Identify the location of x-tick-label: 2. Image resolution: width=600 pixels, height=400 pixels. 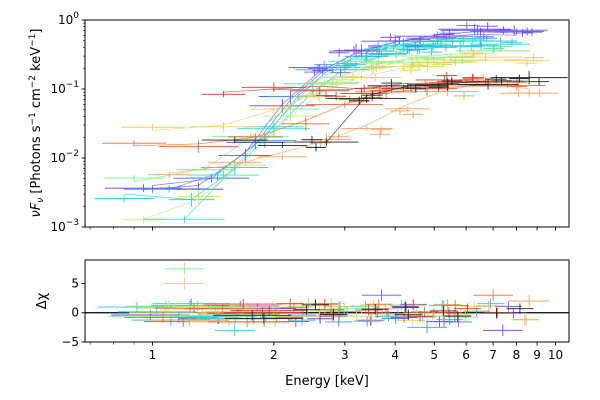
(274, 355).